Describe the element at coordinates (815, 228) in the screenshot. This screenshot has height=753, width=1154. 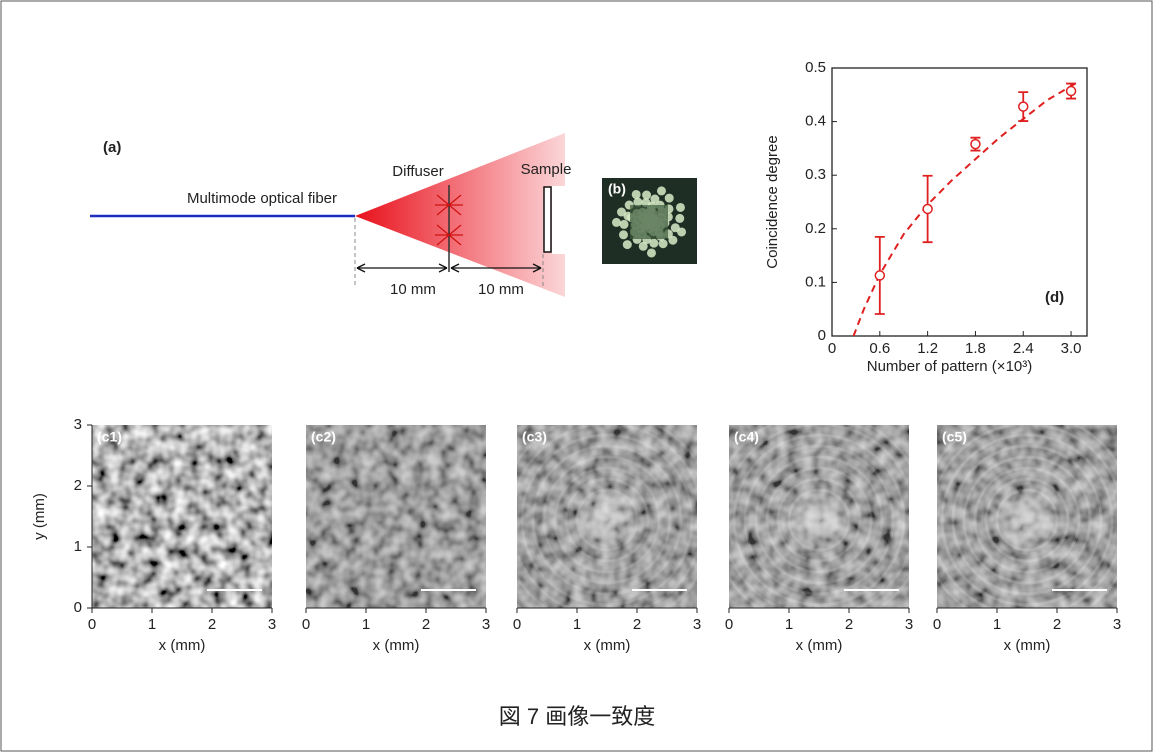
I see `y-tick-label: 0.2` at that location.